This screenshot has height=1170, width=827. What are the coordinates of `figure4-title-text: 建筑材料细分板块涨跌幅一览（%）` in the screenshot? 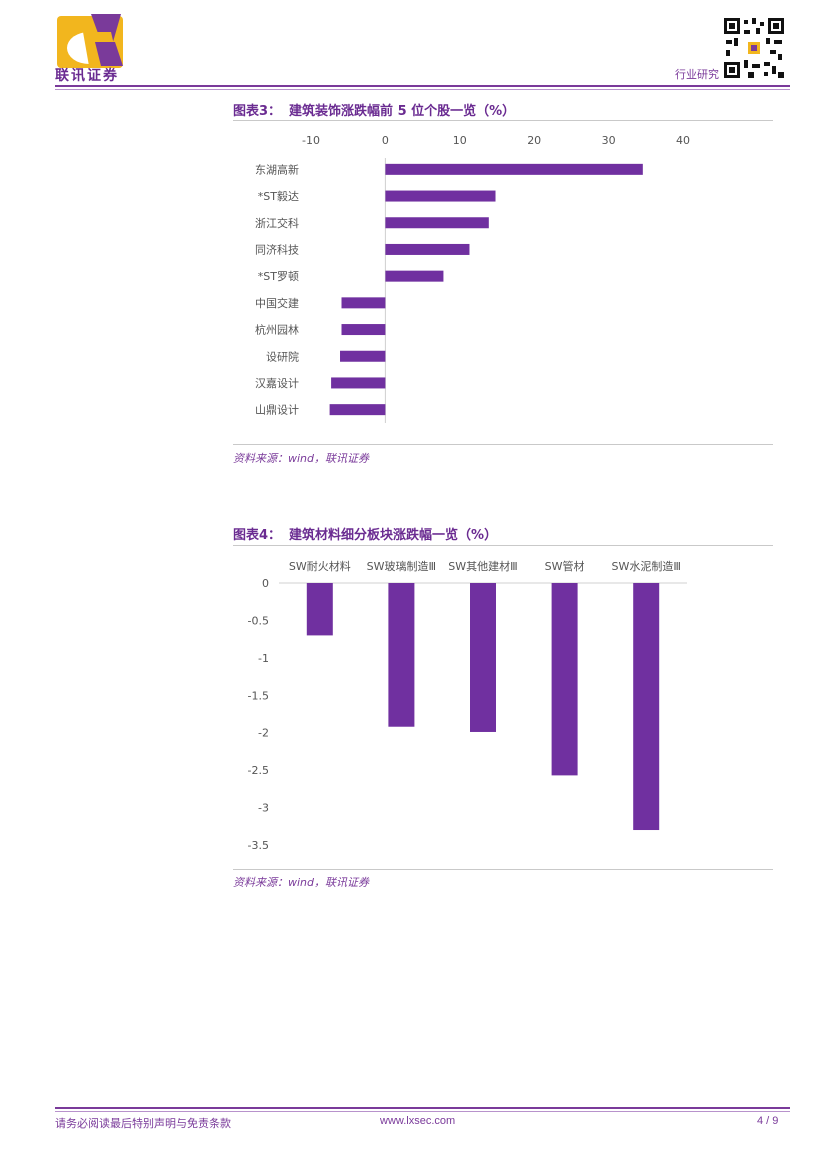 It's located at (393, 535).